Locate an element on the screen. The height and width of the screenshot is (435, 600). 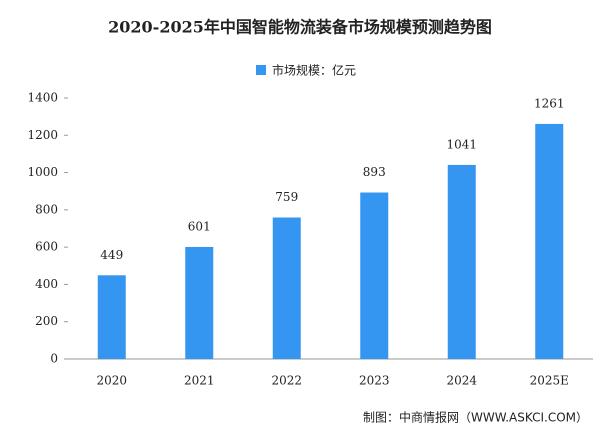
x-tick-label: 2022 is located at coordinates (286, 381).